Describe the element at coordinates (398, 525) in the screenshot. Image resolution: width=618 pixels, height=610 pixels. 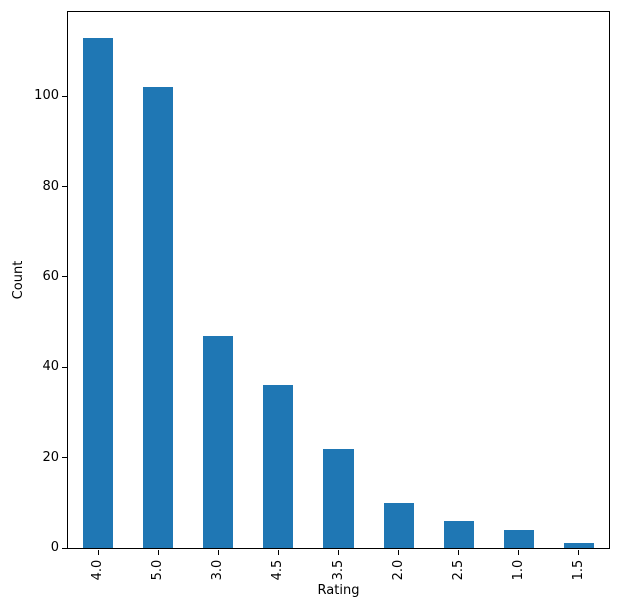
I see `bar-2.0` at that location.